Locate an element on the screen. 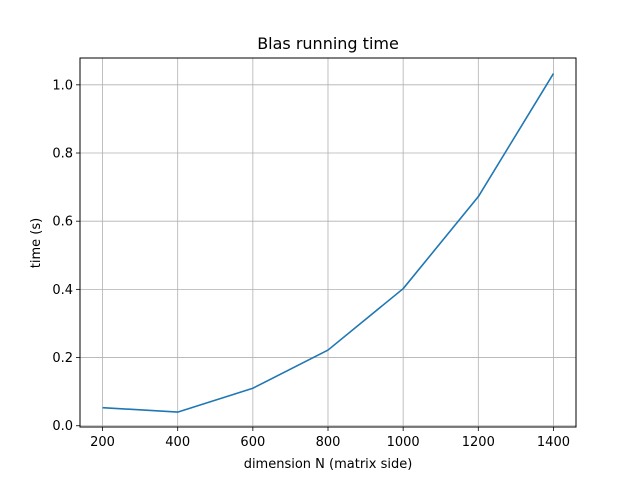  x-tick-label: 1200 is located at coordinates (478, 442).